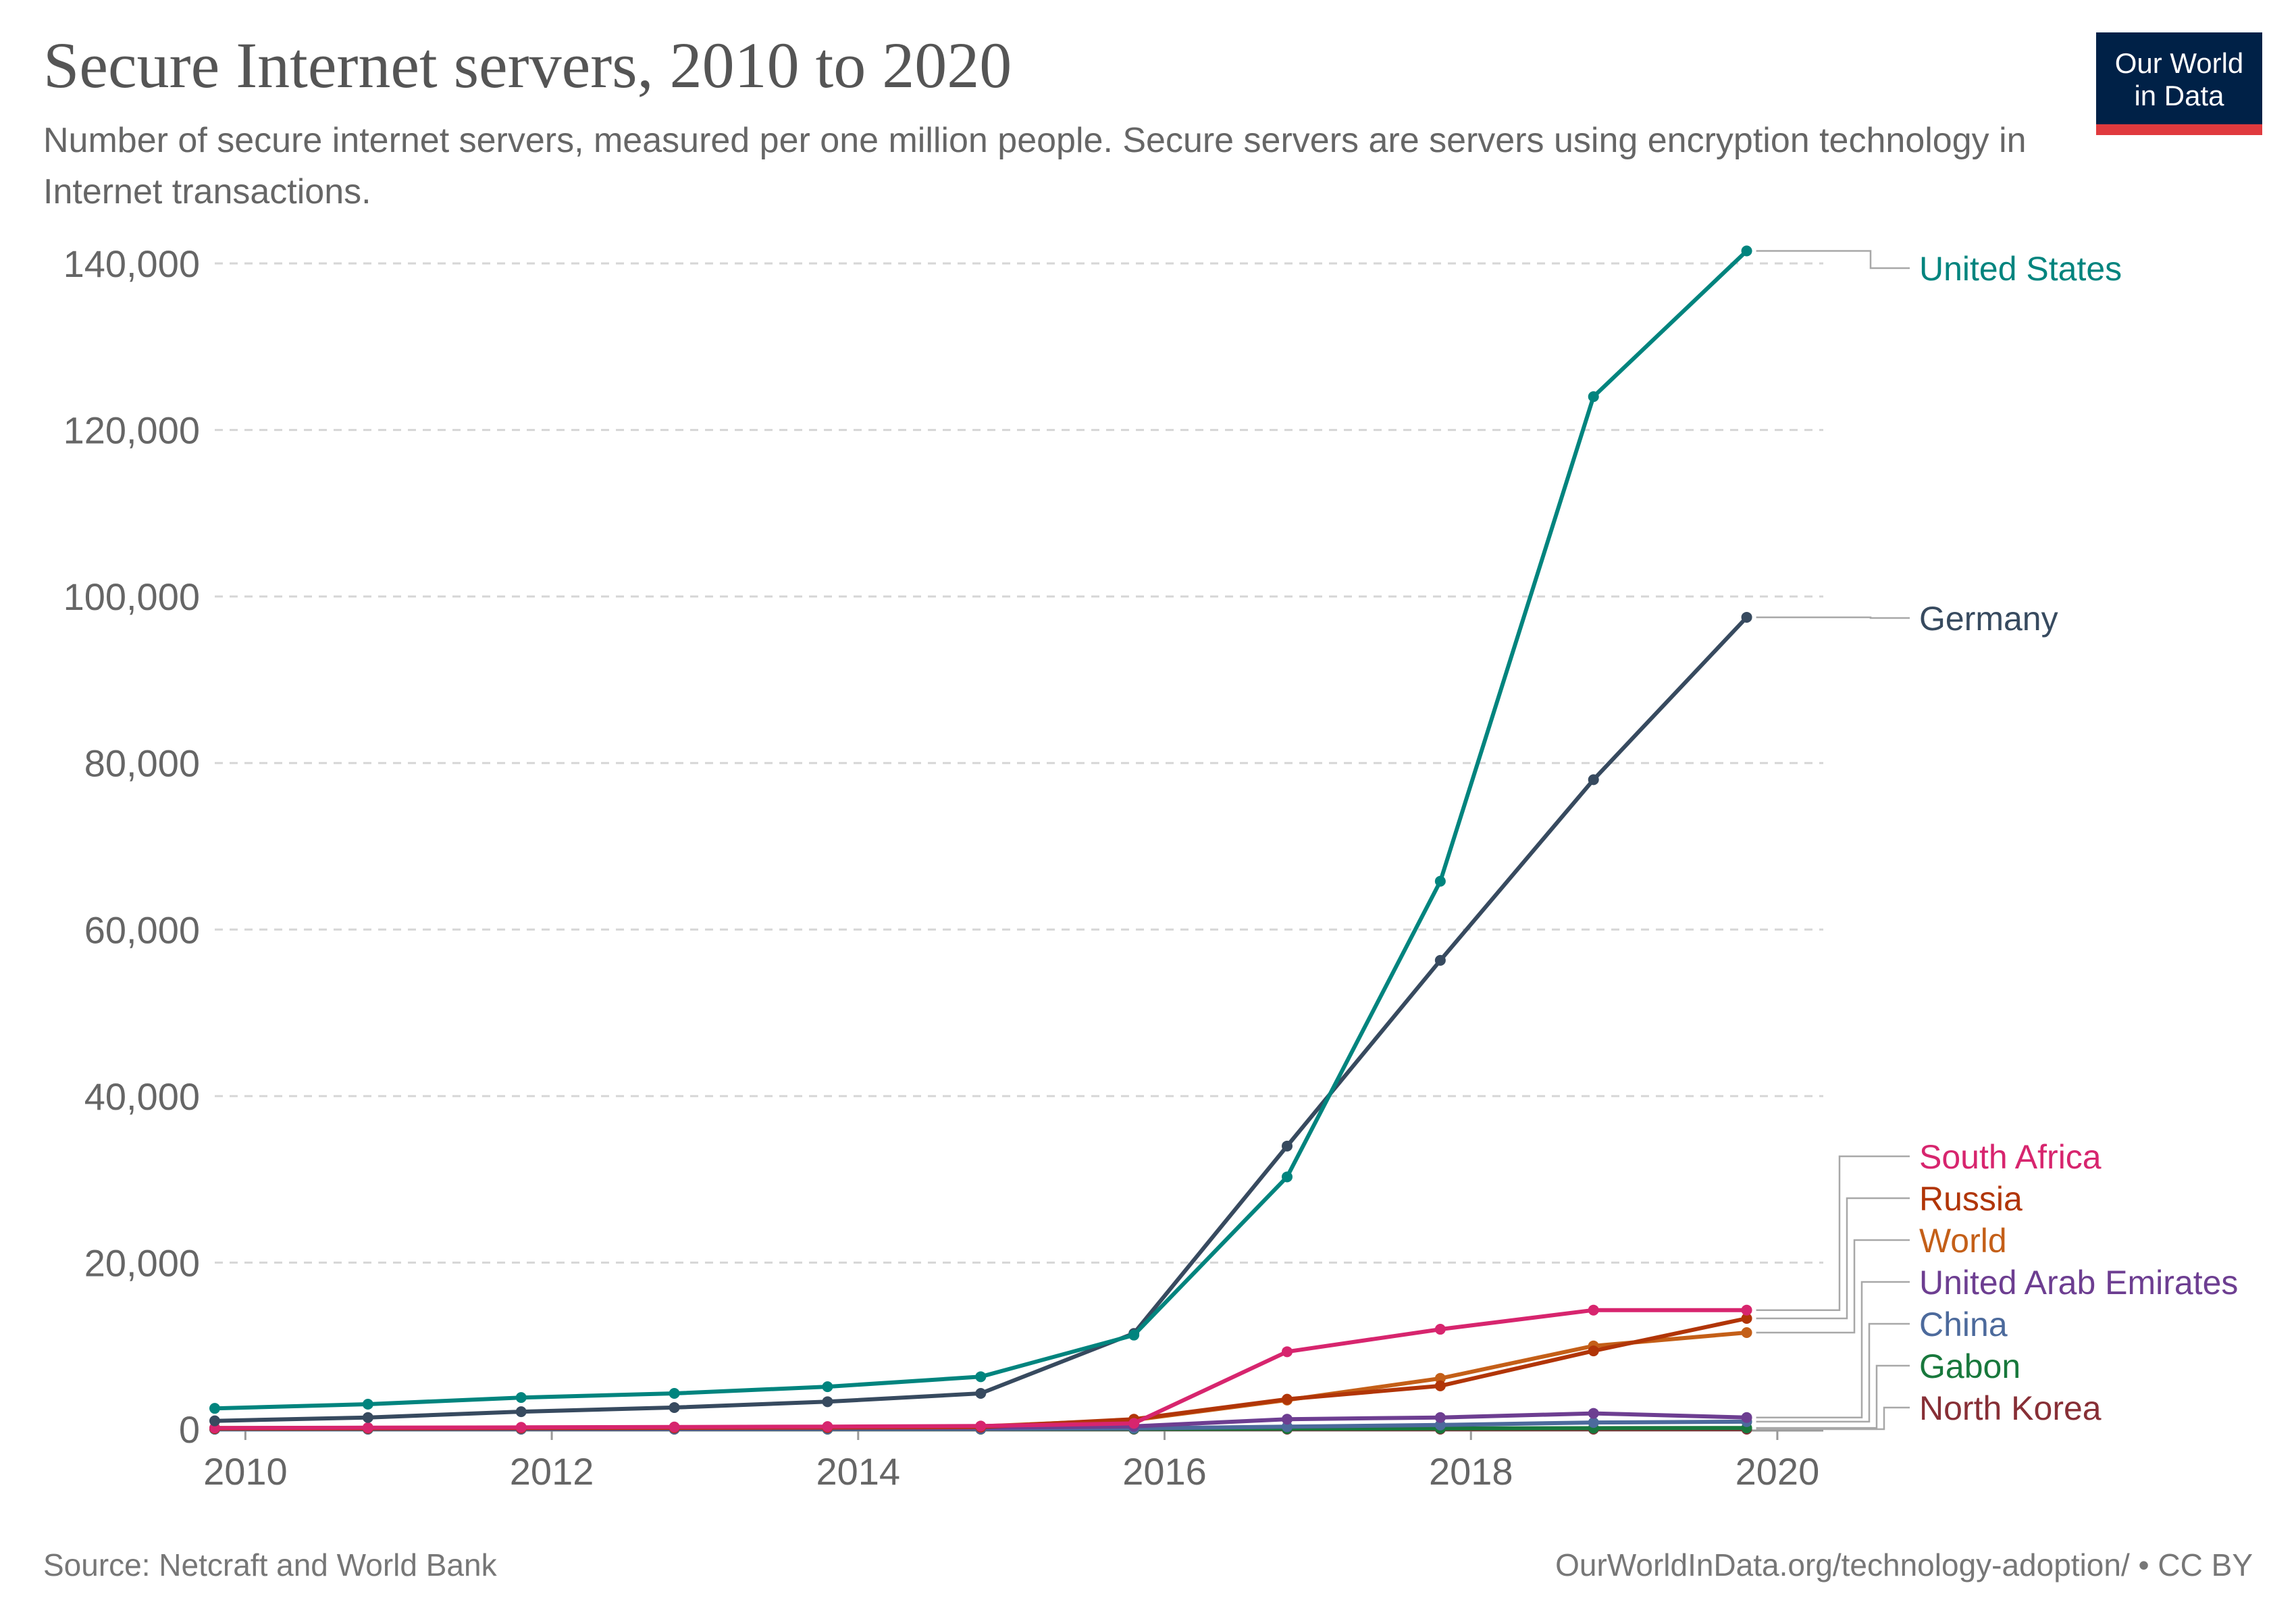 Image resolution: width=2296 pixels, height=1621 pixels. What do you see at coordinates (2020, 269) in the screenshot?
I see `series-label: United States` at bounding box center [2020, 269].